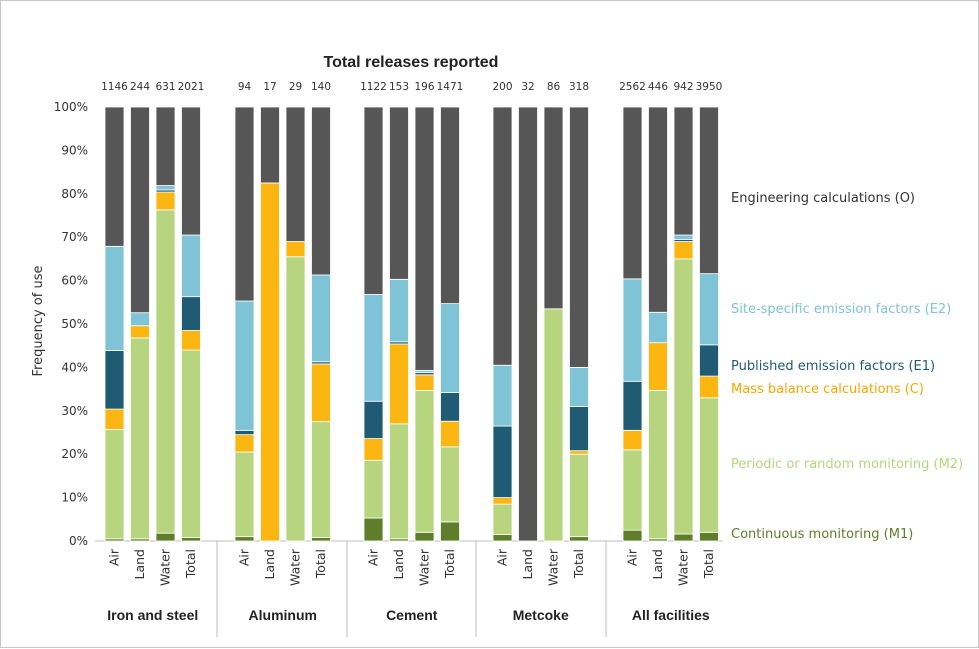 This screenshot has height=649, width=979. Describe the element at coordinates (833, 366) in the screenshot. I see `legend-entry-published-emission-factors-e1: Published emission factors (E1)` at that location.